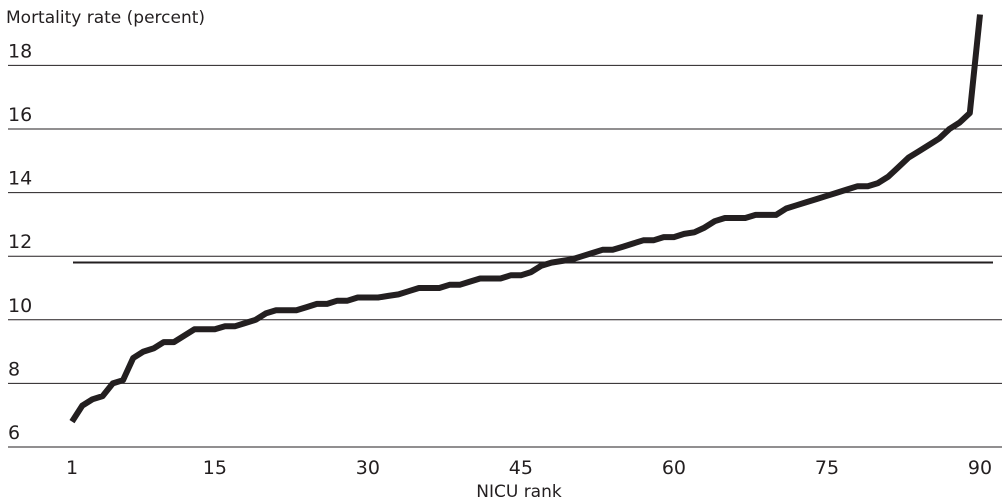 Image resolution: width=1002 pixels, height=503 pixels. I want to click on y-tick-label: 6, so click(14, 433).